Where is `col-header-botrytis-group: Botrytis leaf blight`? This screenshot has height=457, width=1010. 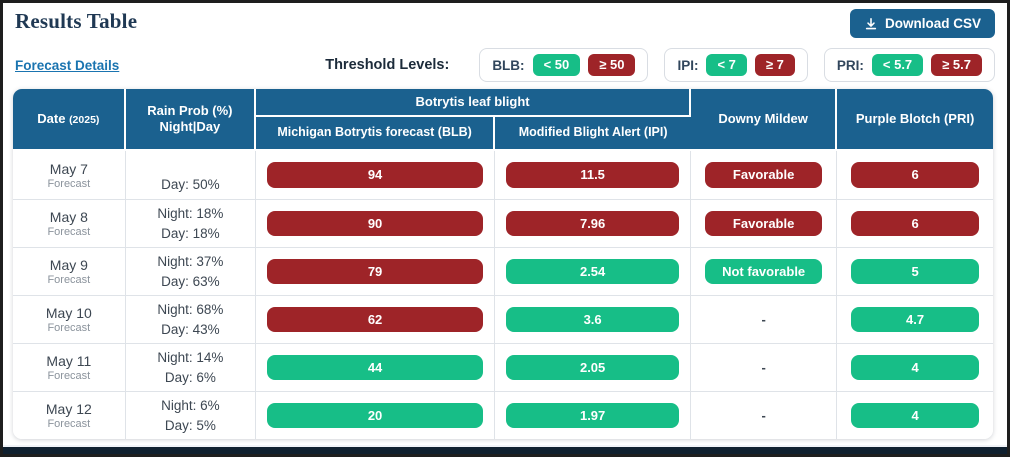 col-header-botrytis-group: Botrytis leaf blight is located at coordinates (474, 103).